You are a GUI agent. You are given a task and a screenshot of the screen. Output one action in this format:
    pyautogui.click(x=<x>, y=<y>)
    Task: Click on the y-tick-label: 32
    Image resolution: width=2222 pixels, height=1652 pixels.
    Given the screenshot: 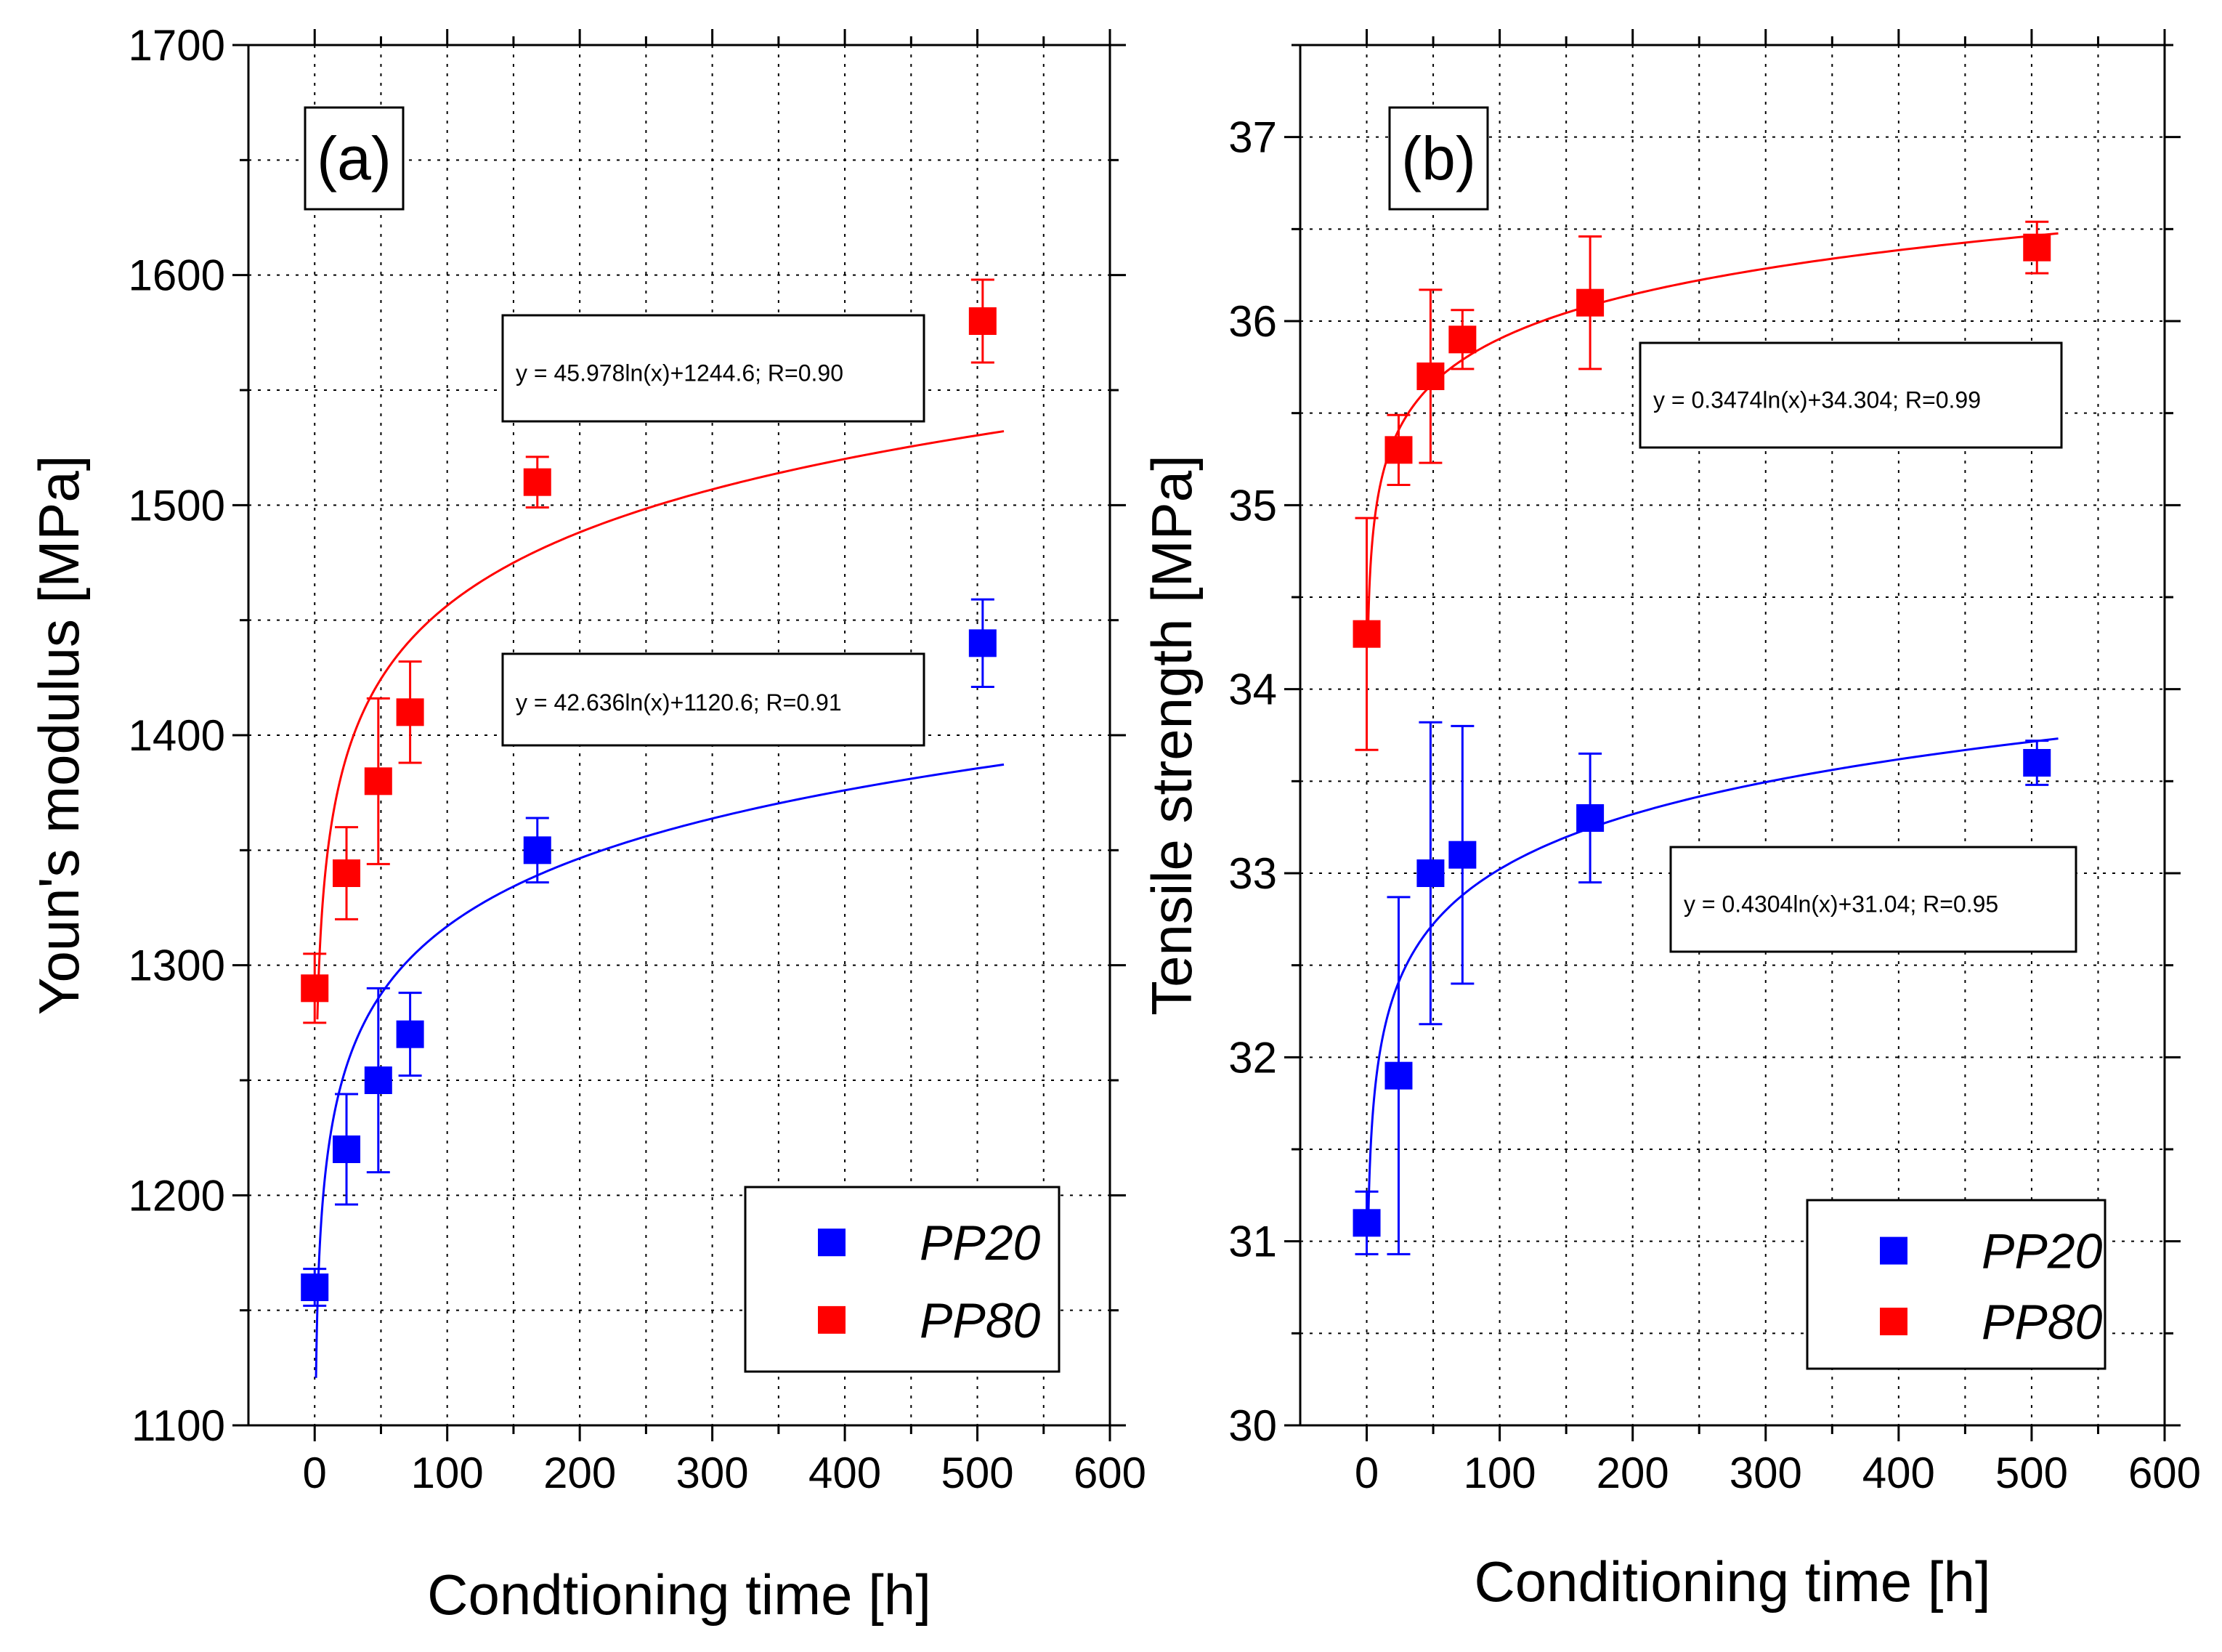 What is the action you would take?
    pyautogui.click(x=1252, y=1057)
    